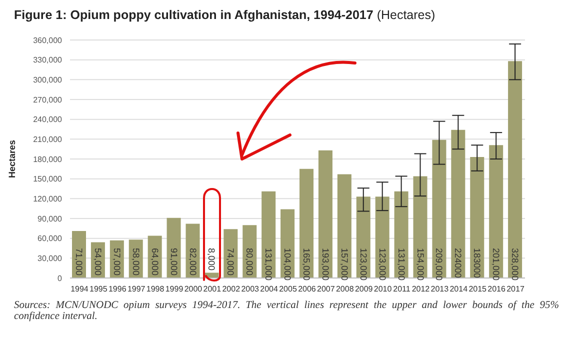 Image resolution: width=570 pixels, height=347 pixels. Describe the element at coordinates (307, 264) in the screenshot. I see `data-label: 165,000` at that location.